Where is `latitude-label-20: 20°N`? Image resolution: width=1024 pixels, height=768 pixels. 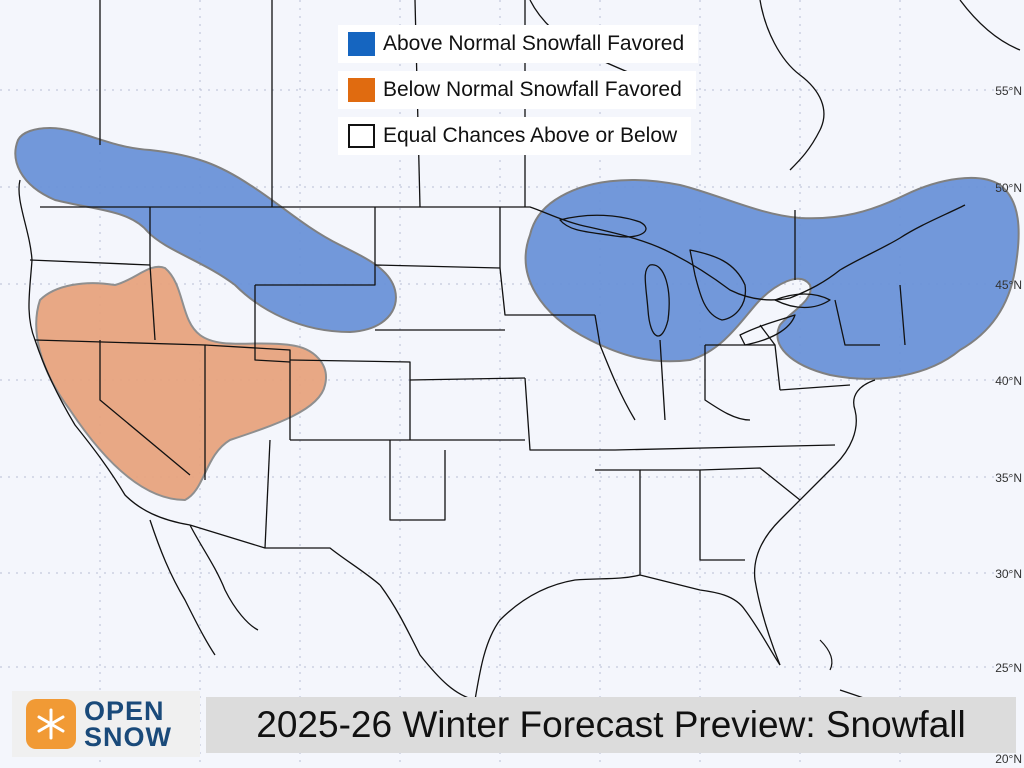 latitude-label-20: 20°N is located at coordinates (1008, 759).